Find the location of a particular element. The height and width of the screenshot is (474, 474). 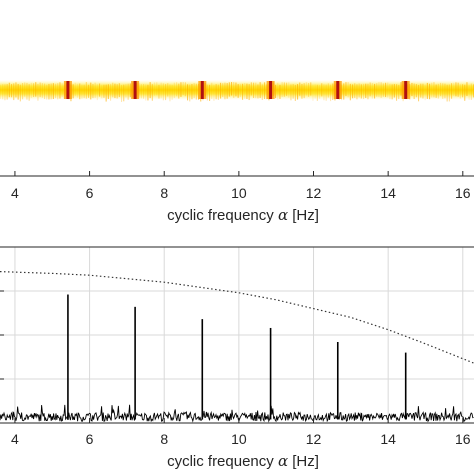

top-x-axis-label: cyclic frequency α [Hz] is located at coordinates (243, 215).